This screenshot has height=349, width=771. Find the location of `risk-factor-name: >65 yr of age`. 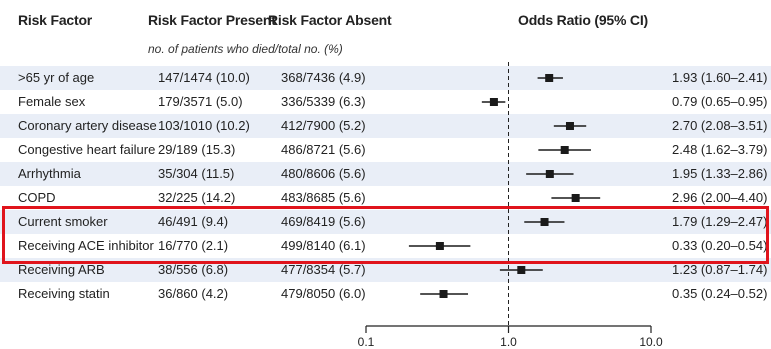

risk-factor-name: >65 yr of age is located at coordinates (56, 77).